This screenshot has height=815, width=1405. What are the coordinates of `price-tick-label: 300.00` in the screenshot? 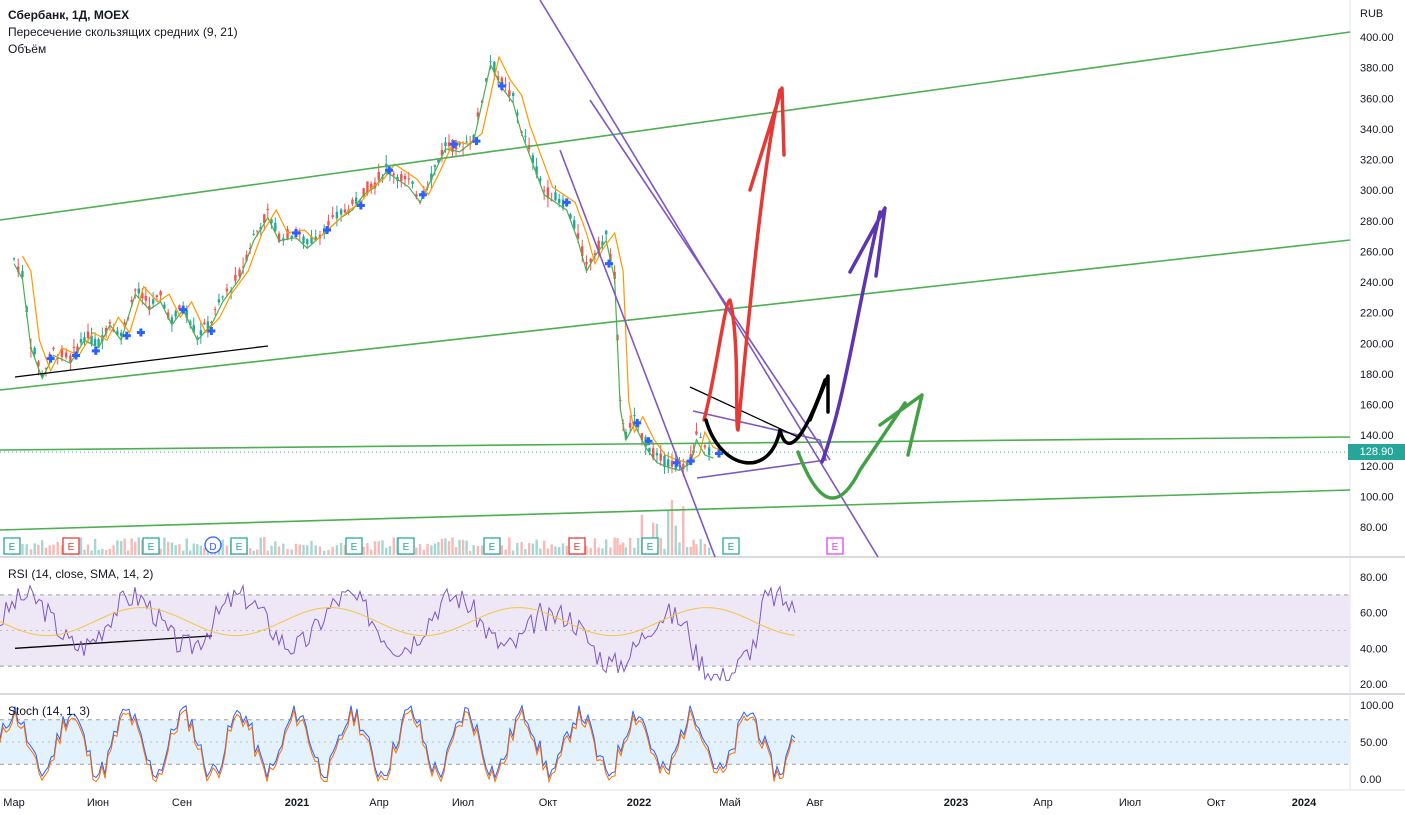 It's located at (1377, 191).